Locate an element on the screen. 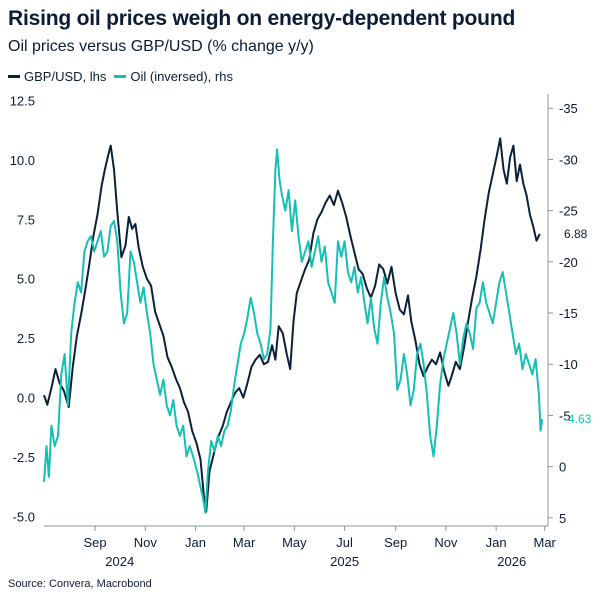  y-left-tick-label: 7.5 is located at coordinates (26, 219).